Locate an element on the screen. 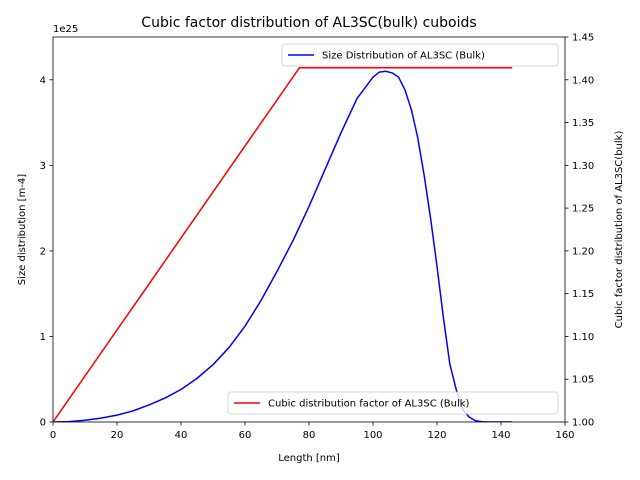 This screenshot has height=480, width=640. y-left-tick-label: 1 is located at coordinates (43, 337).